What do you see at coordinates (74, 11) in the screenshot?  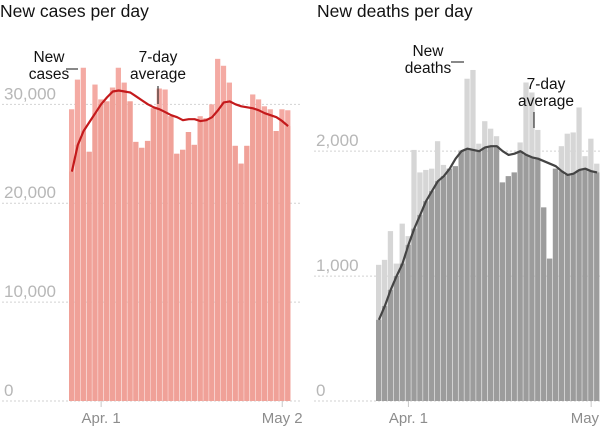 I see `cases-chart-title: New cases per day` at bounding box center [74, 11].